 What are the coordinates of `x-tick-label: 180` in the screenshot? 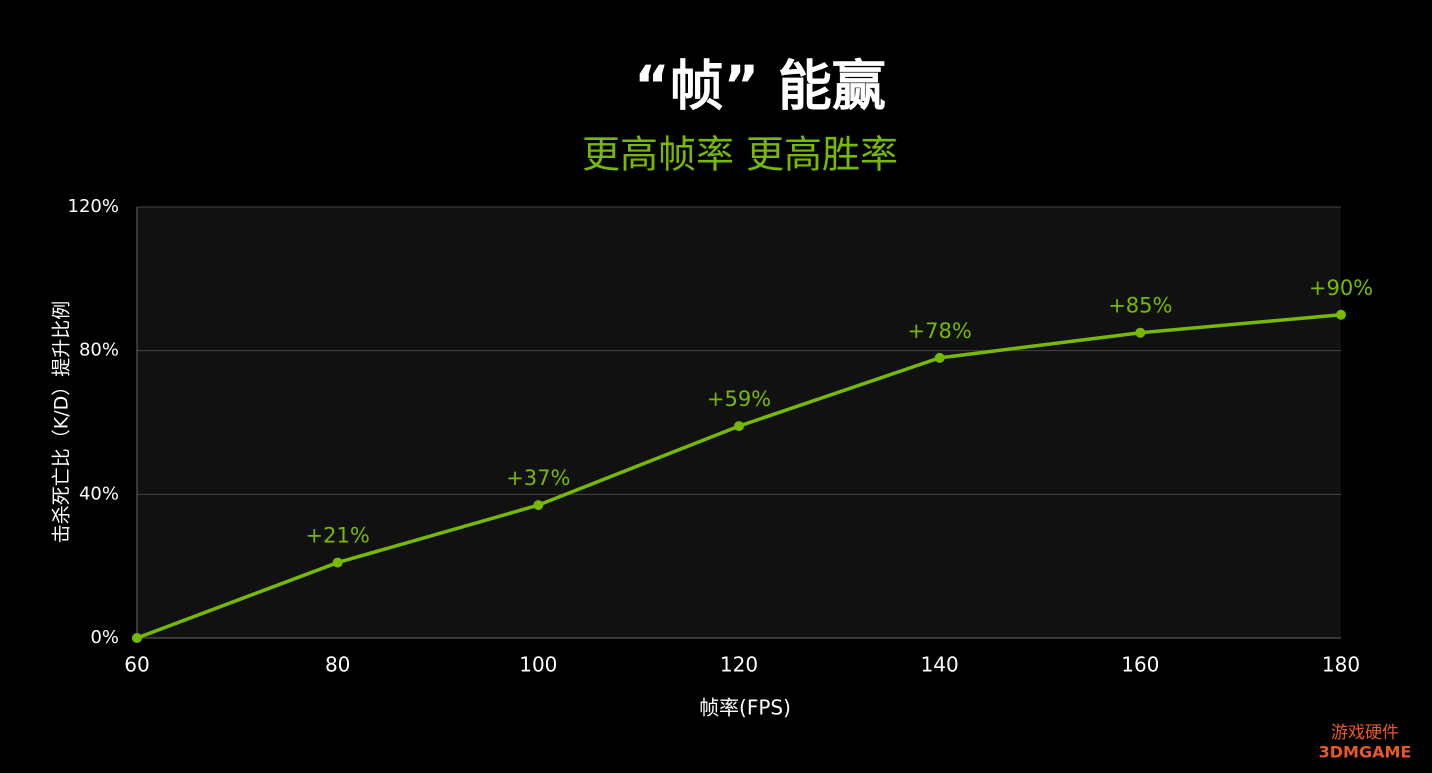 It's located at (1341, 665).